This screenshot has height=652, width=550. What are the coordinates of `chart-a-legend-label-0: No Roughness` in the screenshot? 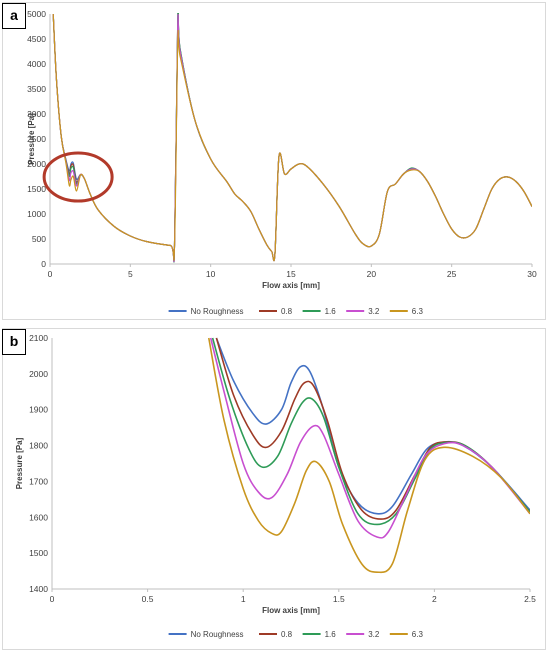 It's located at (217, 311).